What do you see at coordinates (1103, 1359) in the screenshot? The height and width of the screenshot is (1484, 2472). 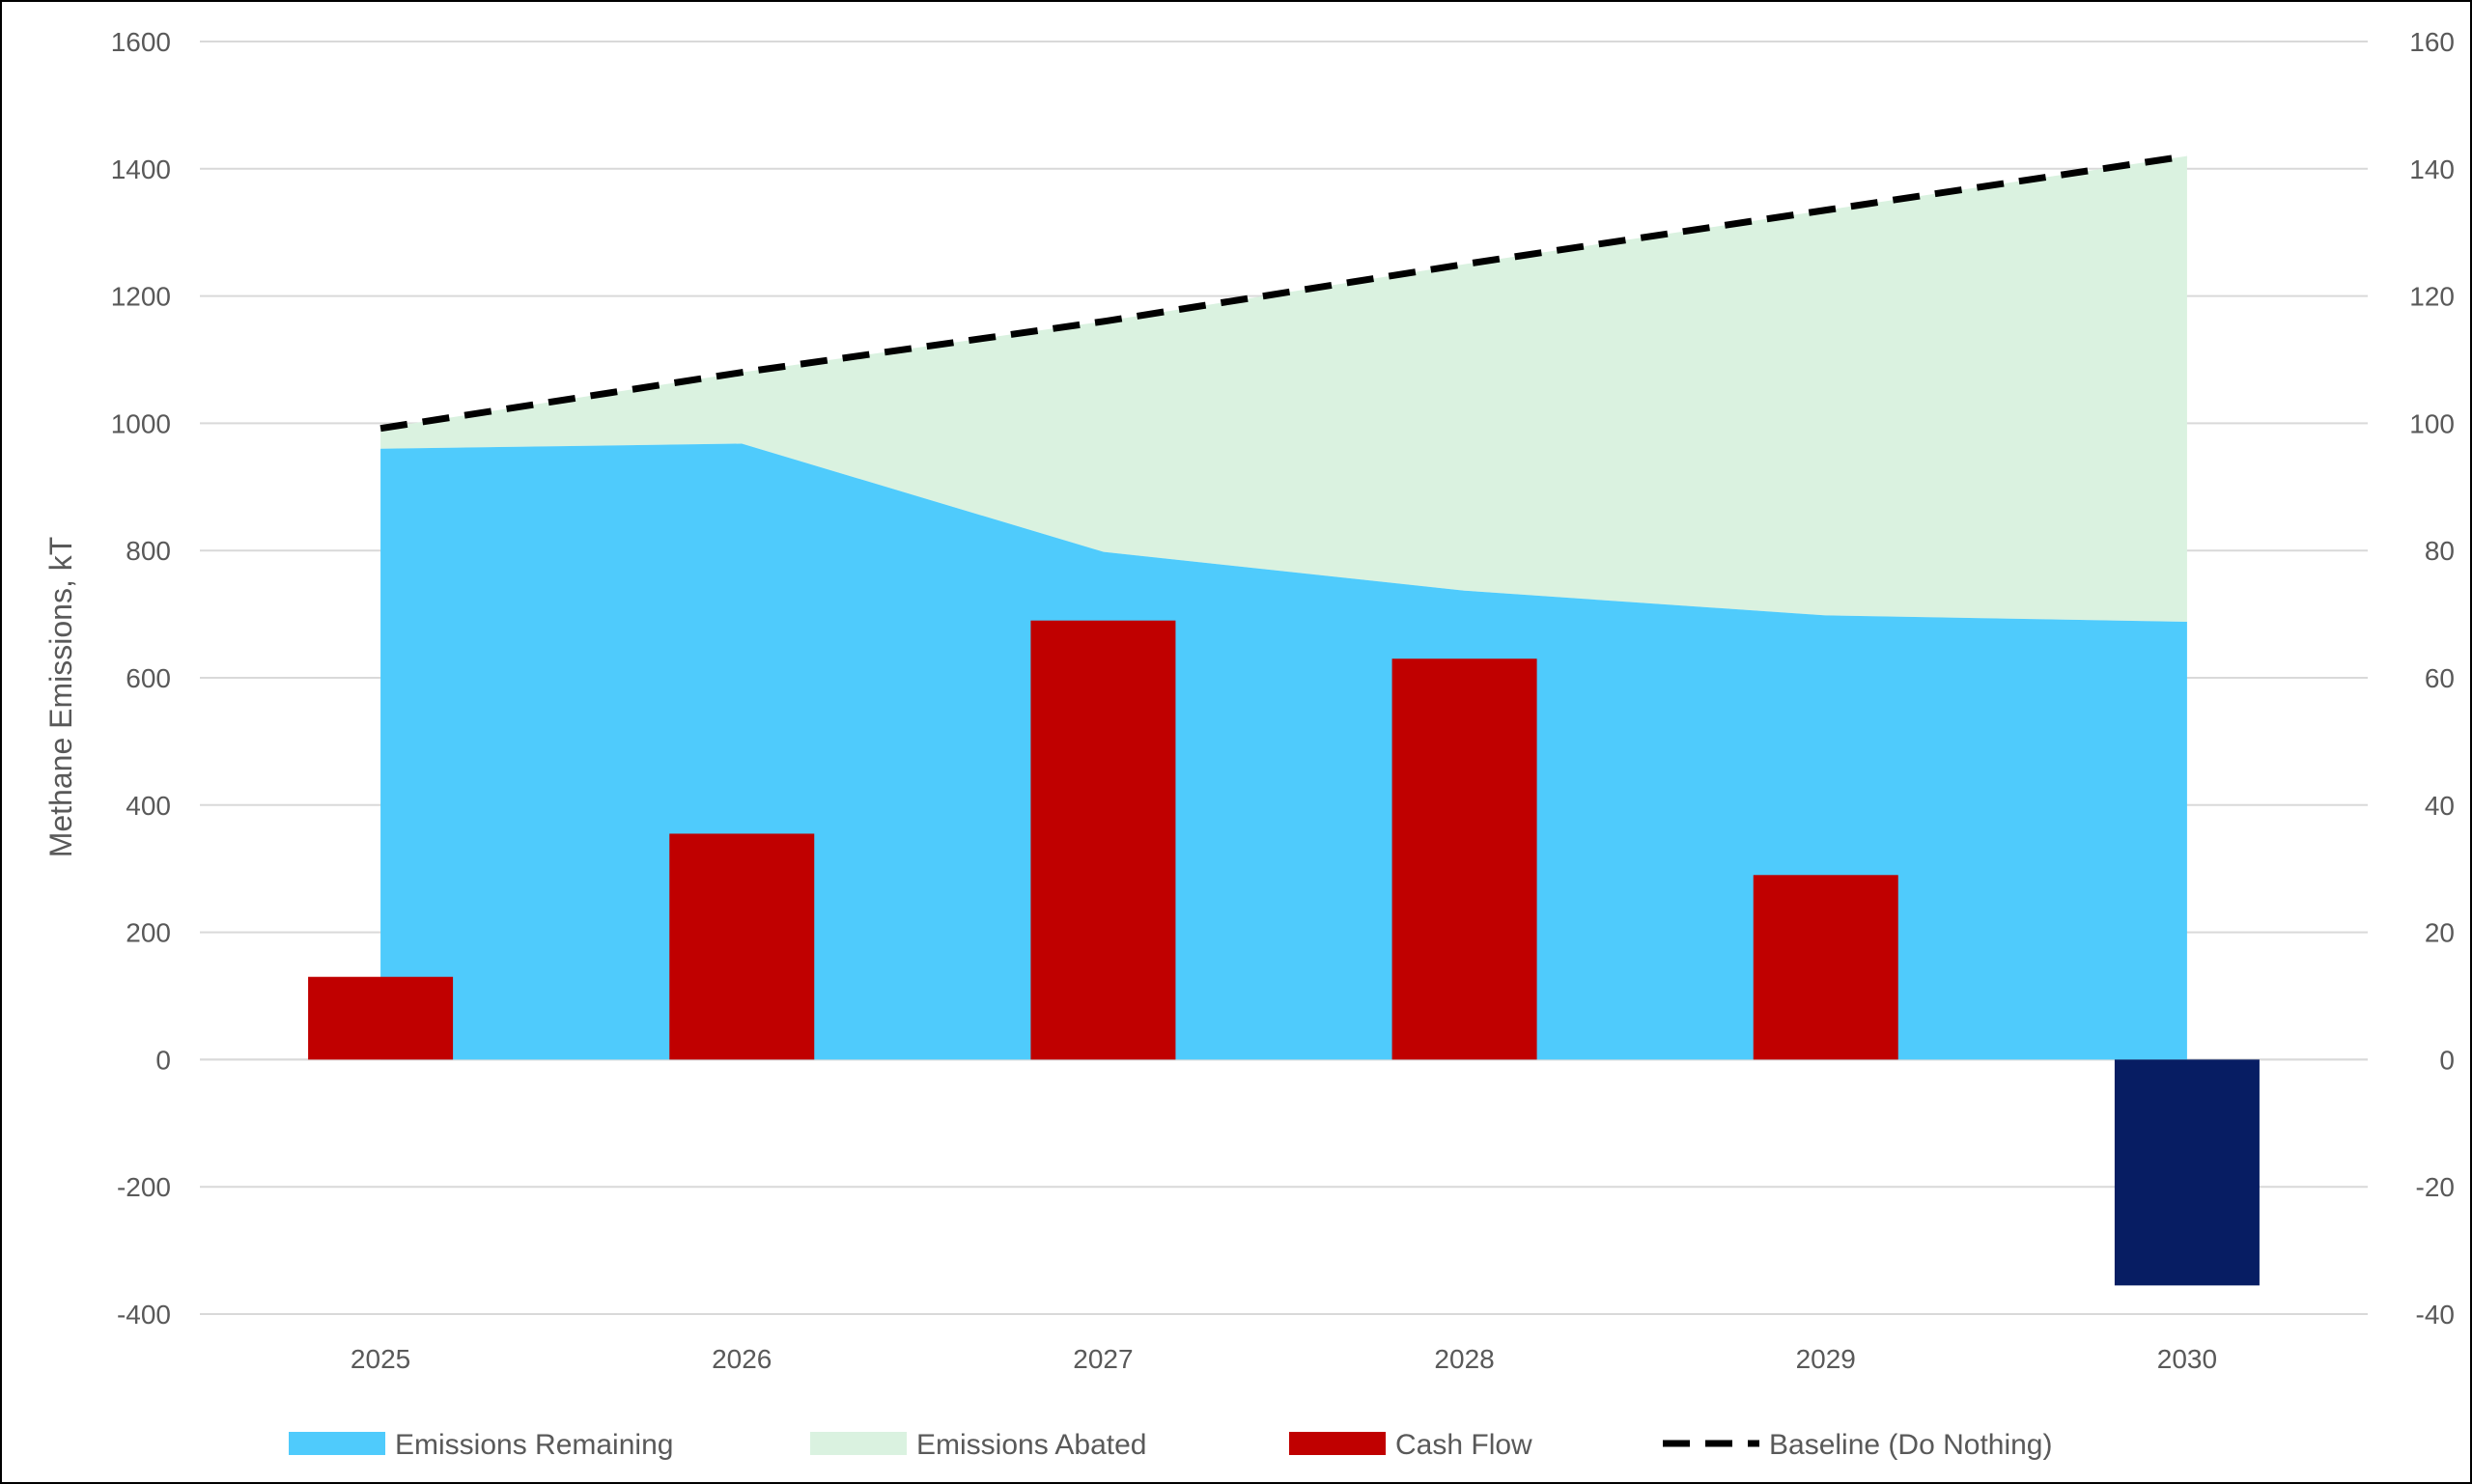 I see `category-tick-label: 2027` at bounding box center [1103, 1359].